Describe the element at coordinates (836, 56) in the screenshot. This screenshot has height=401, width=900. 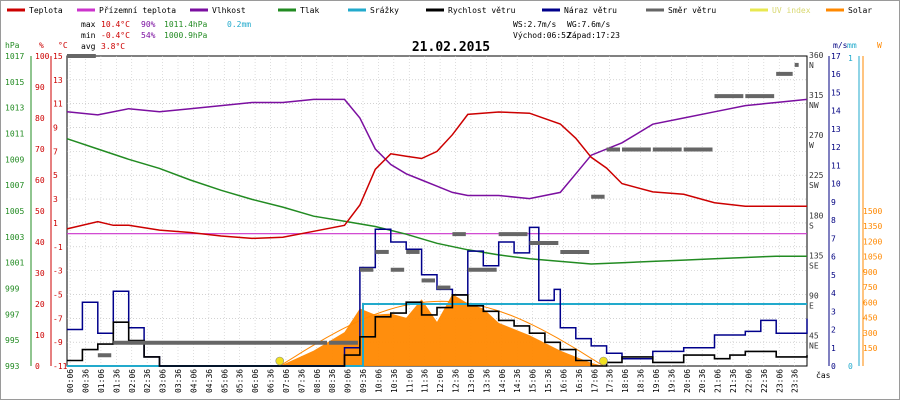
I see `axis-ms-tick: 17` at that location.